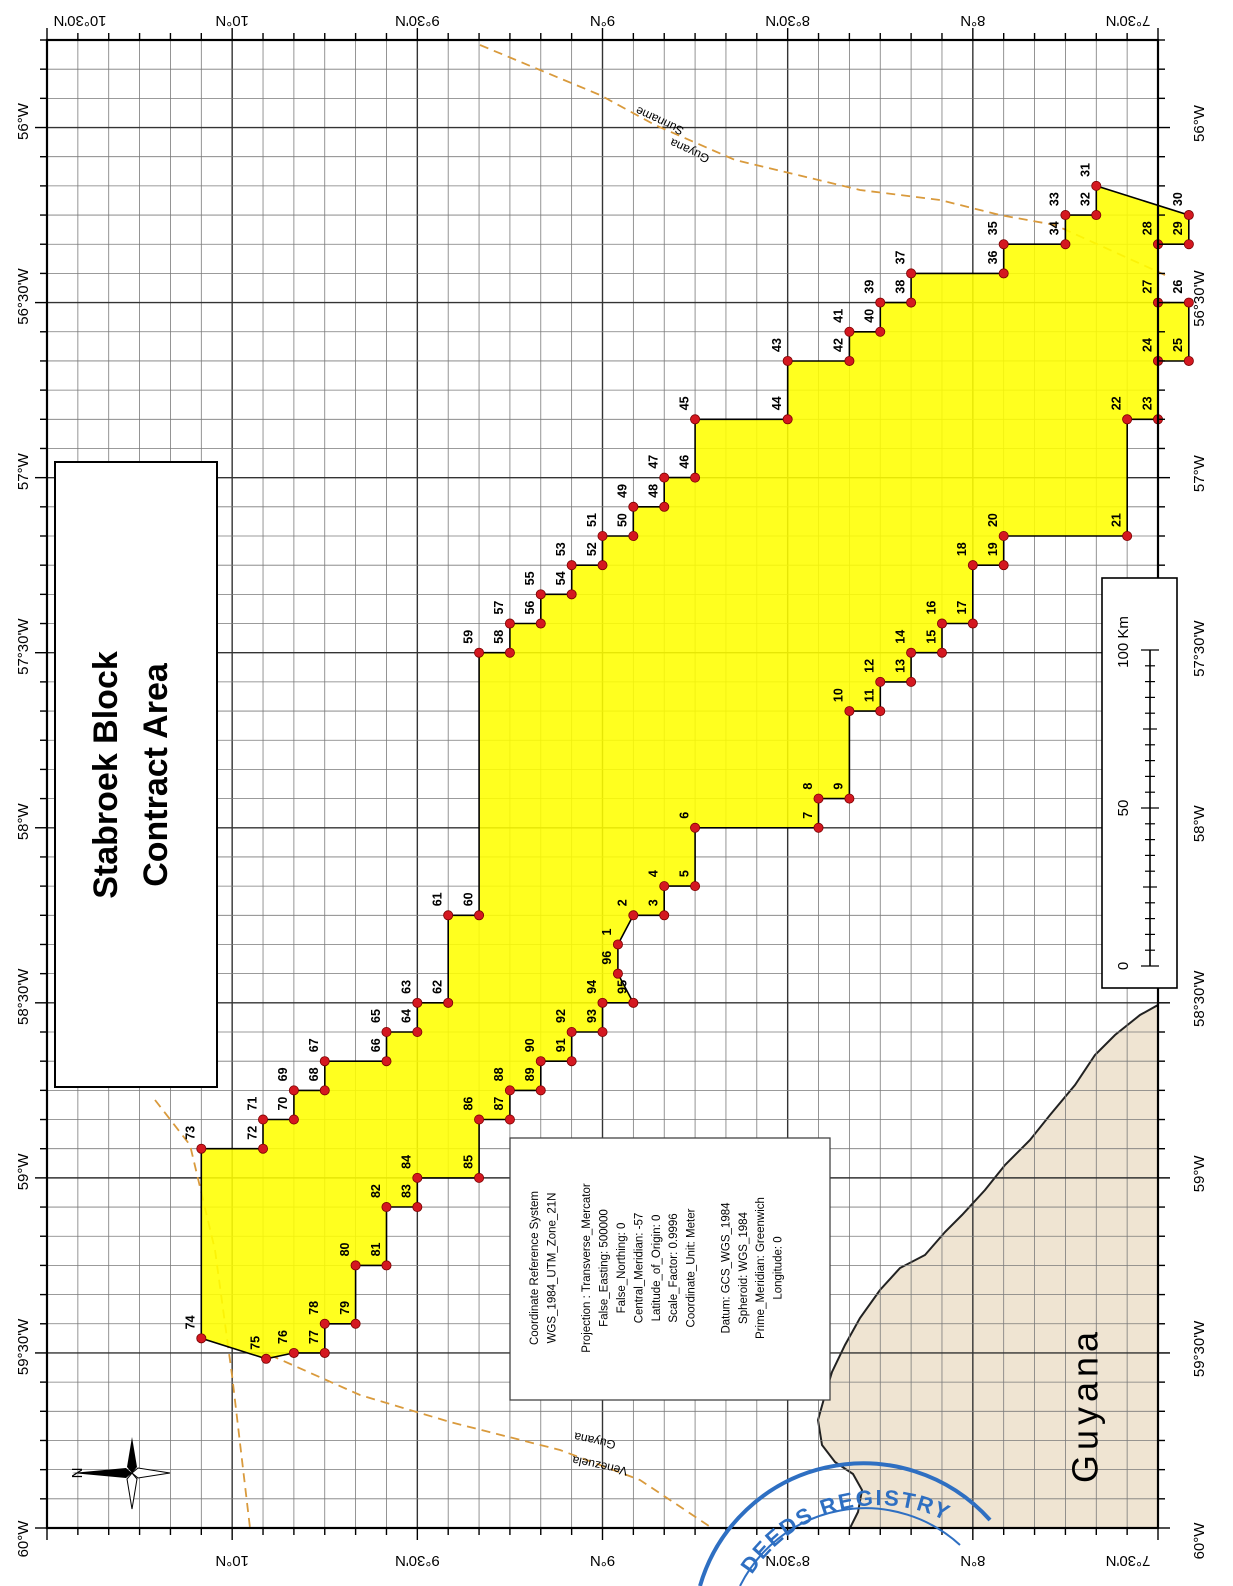  Describe the element at coordinates (972, 1560) in the screenshot. I see `lat-label-bottom: 8°N` at that location.